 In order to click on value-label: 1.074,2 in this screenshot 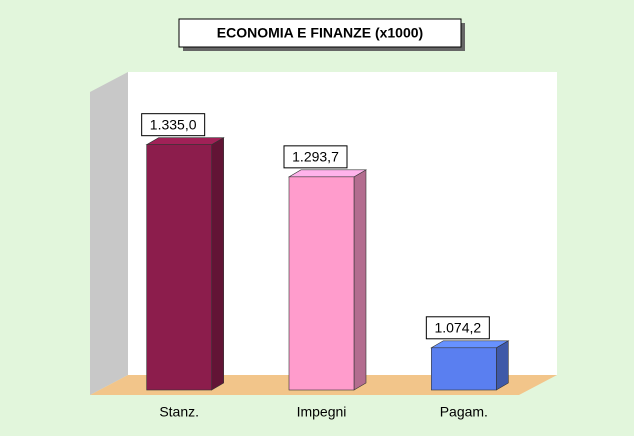, I will do `click(457, 327)`.